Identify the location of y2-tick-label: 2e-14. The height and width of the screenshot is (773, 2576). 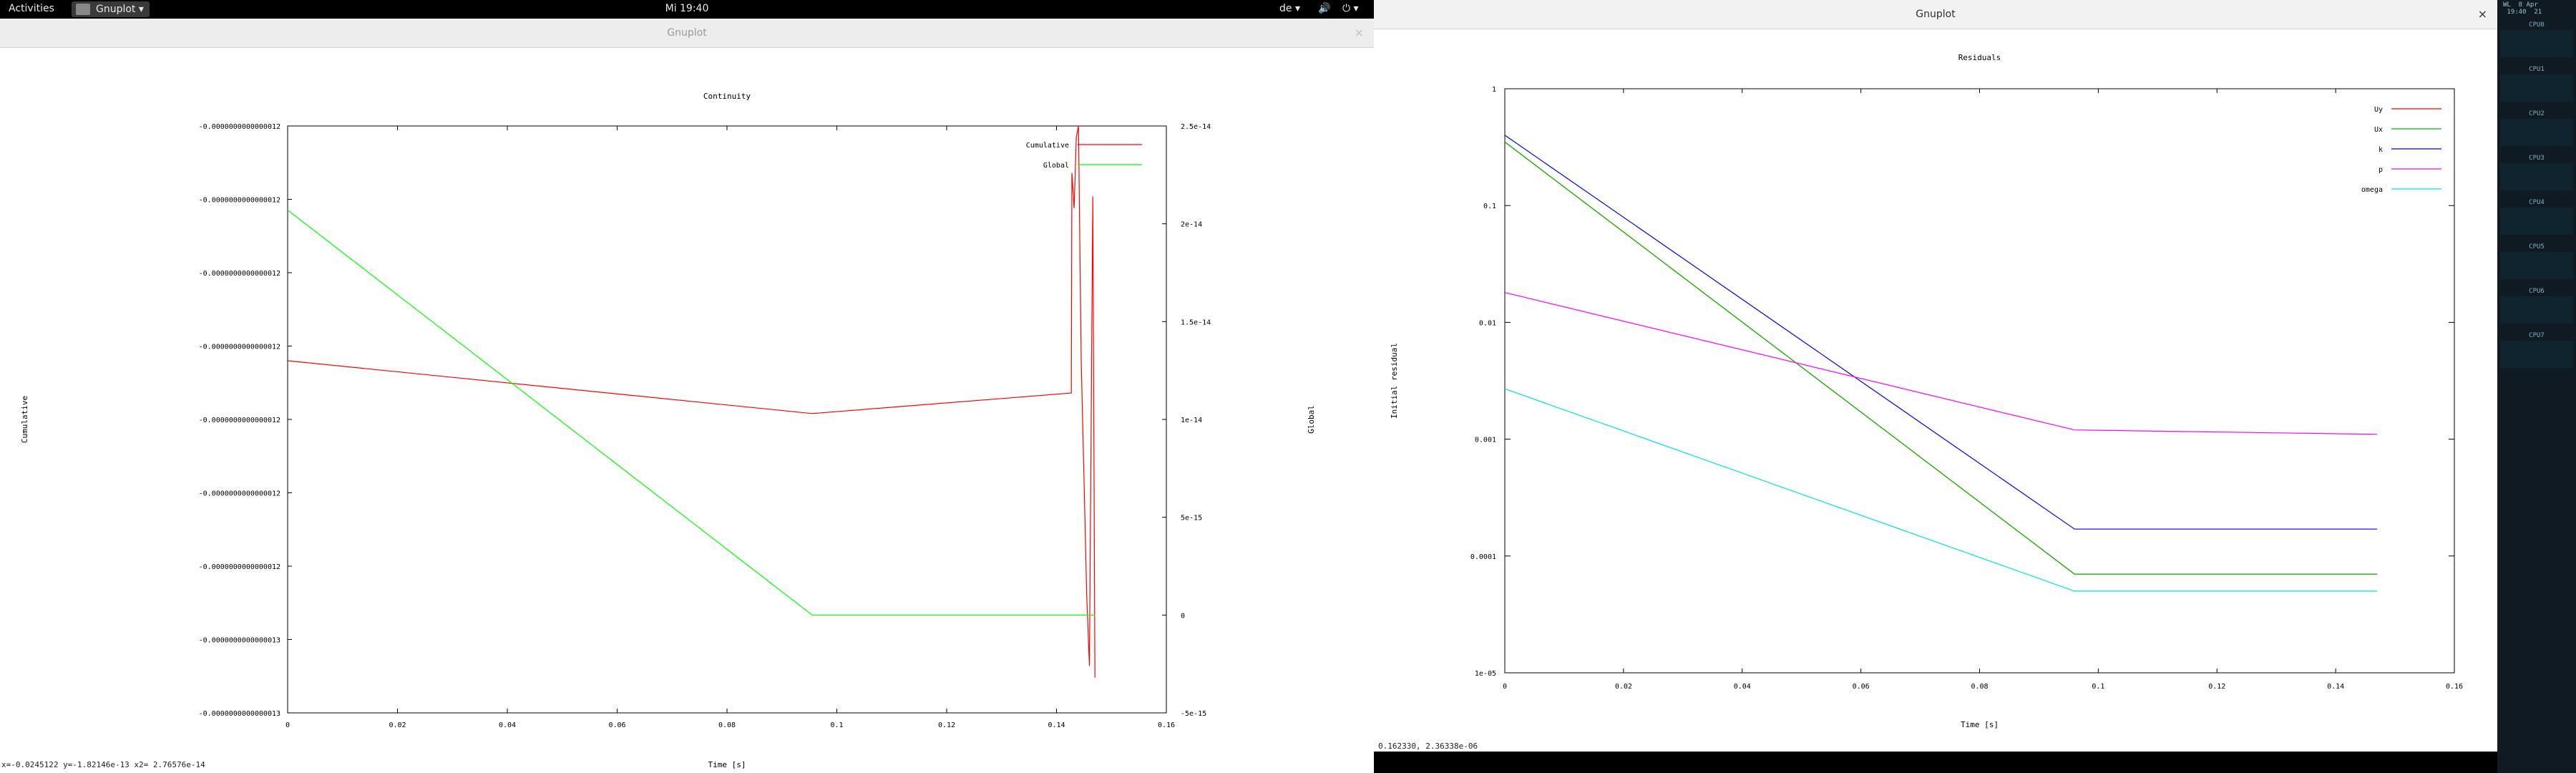
(1191, 225).